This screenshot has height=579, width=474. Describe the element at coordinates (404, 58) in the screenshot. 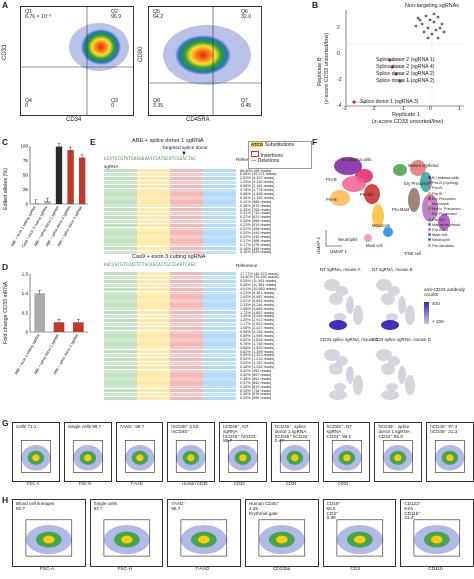

I see `scatter-plot-replicates` at that location.